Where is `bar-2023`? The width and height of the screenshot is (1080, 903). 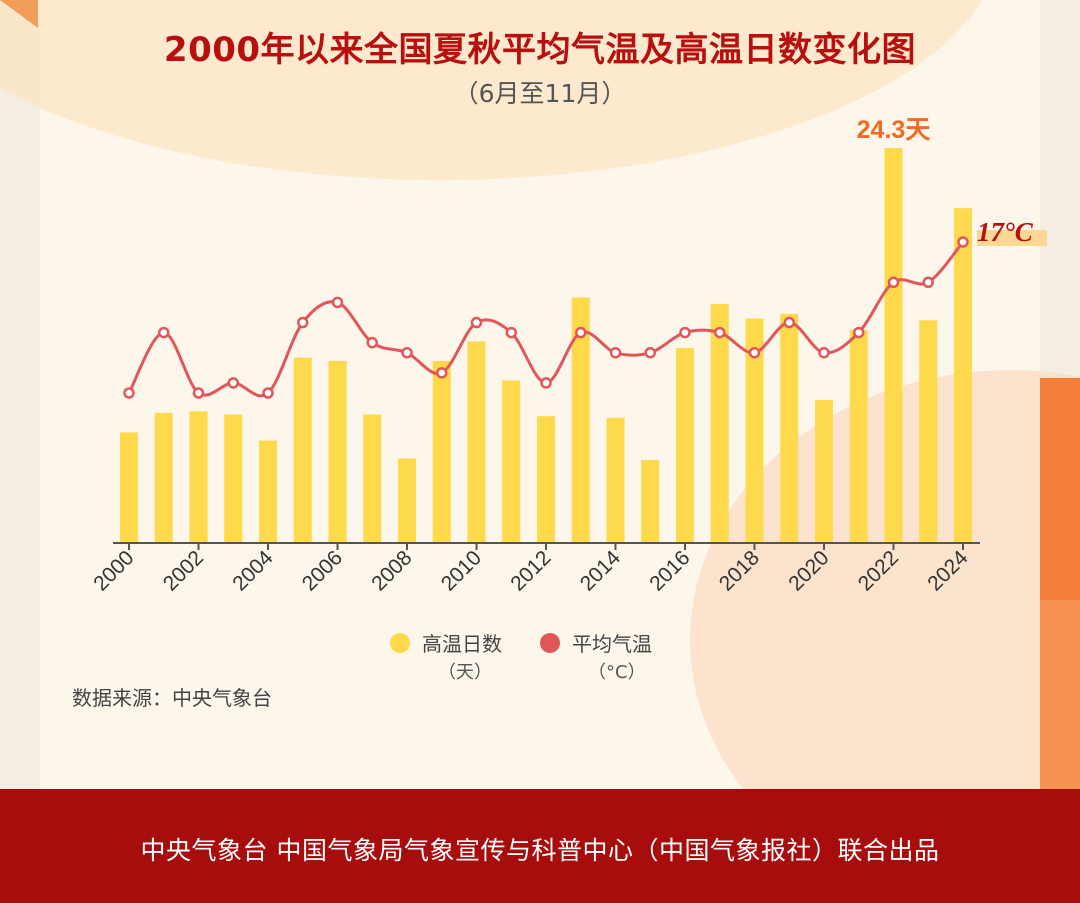 bar-2023 is located at coordinates (928, 431).